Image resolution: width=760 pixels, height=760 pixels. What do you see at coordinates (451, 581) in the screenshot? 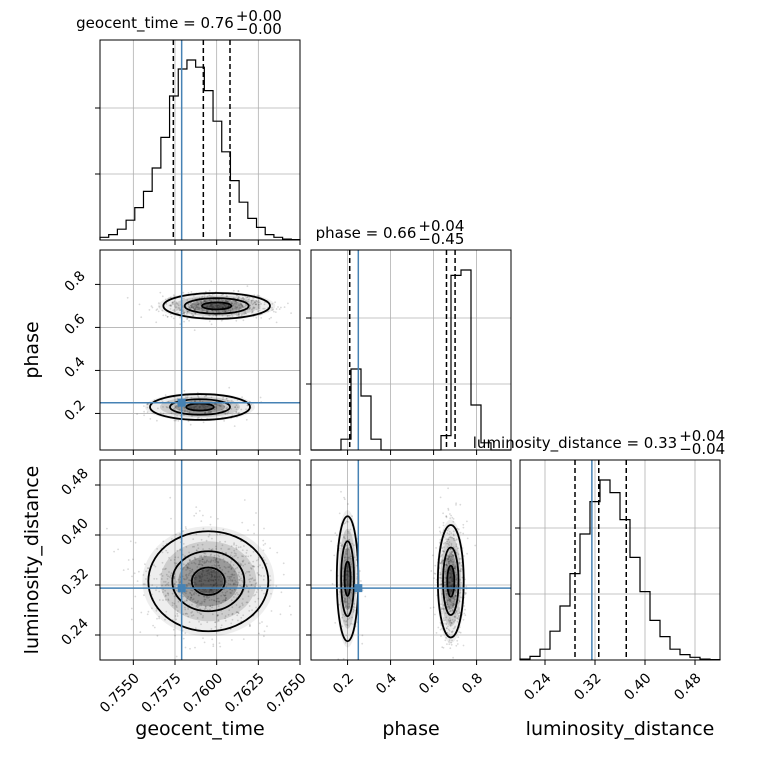
I see `density-shade` at bounding box center [451, 581].